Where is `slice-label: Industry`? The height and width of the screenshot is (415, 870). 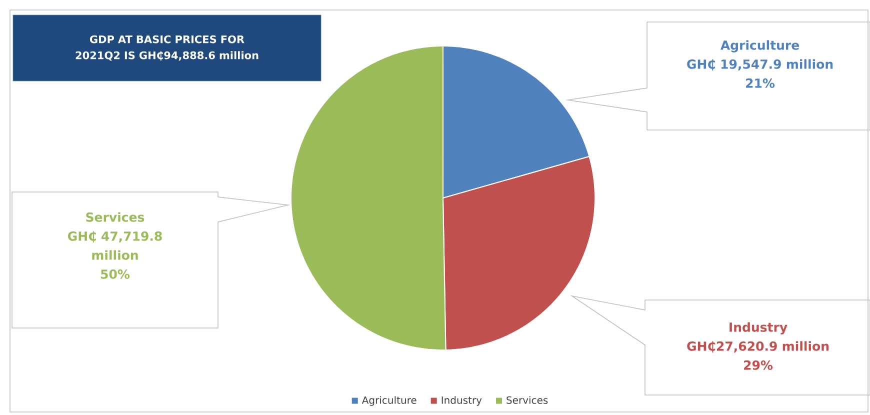 slice-label: Industry is located at coordinates (759, 328).